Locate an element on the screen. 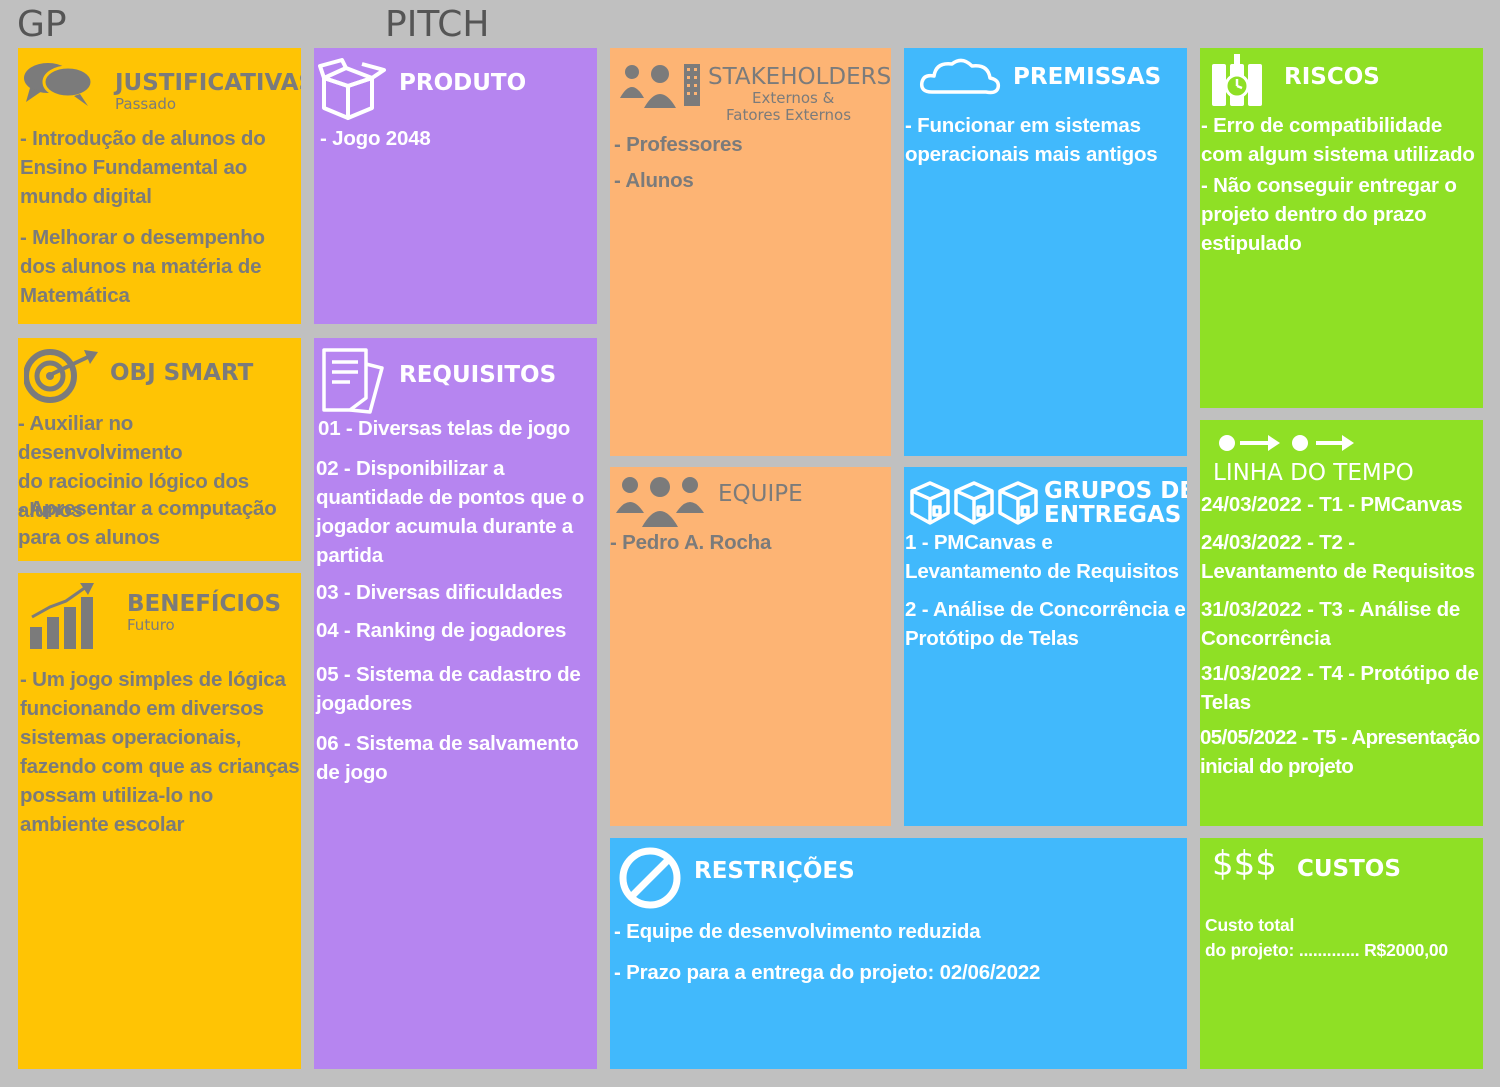 This screenshot has width=1500, height=1087. stakeholders-title: STAKEHOLDERS is located at coordinates (799, 77).